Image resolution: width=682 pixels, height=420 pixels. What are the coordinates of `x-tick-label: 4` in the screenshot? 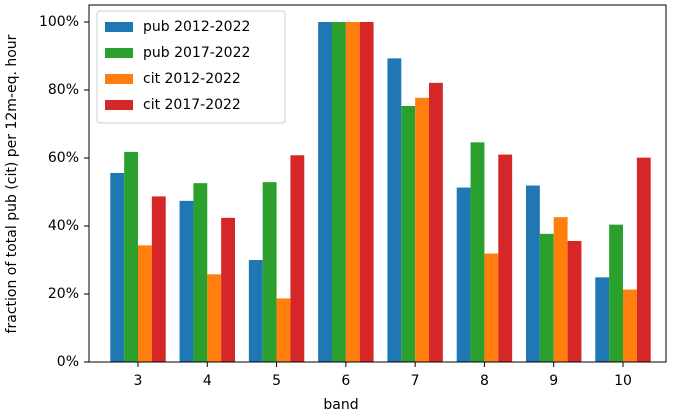 It's located at (207, 381).